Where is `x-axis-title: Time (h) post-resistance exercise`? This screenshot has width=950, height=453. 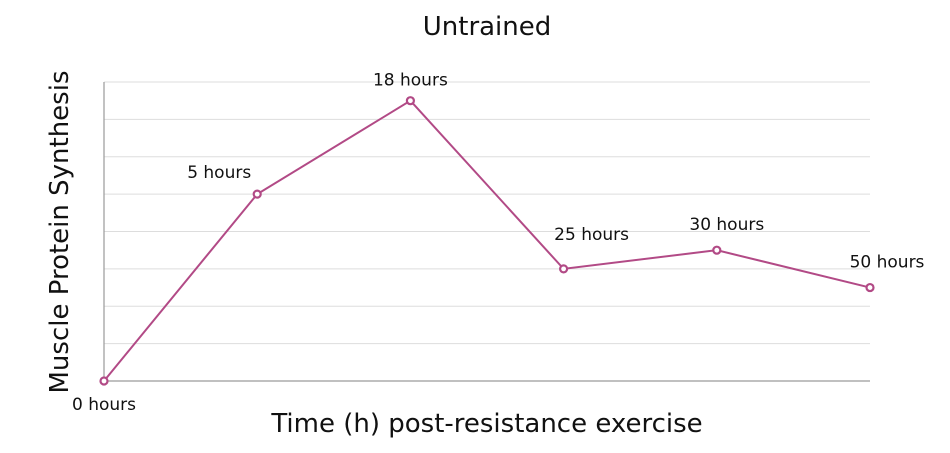 x-axis-title: Time (h) post-resistance exercise is located at coordinates (486, 424).